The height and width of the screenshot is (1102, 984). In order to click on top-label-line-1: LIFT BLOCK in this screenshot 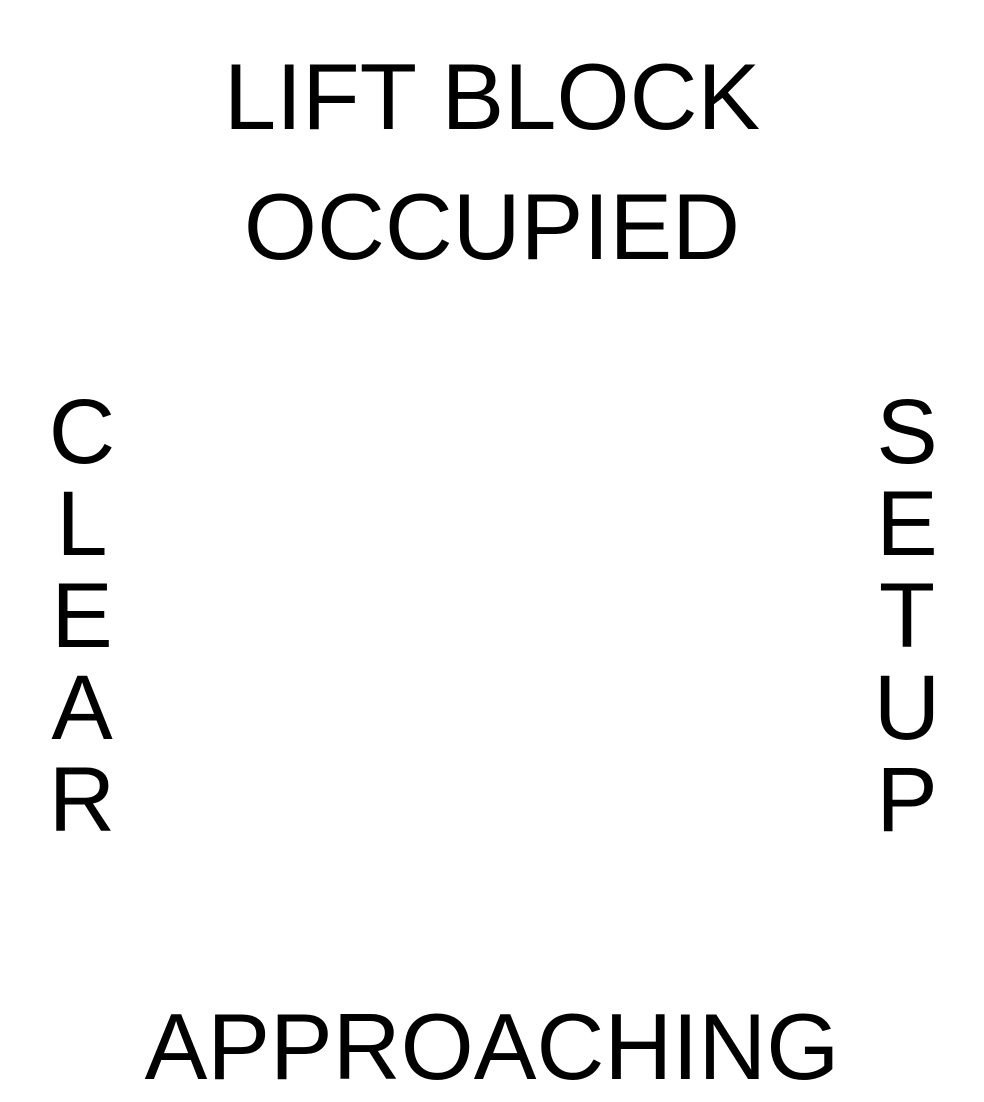, I will do `click(492, 96)`.